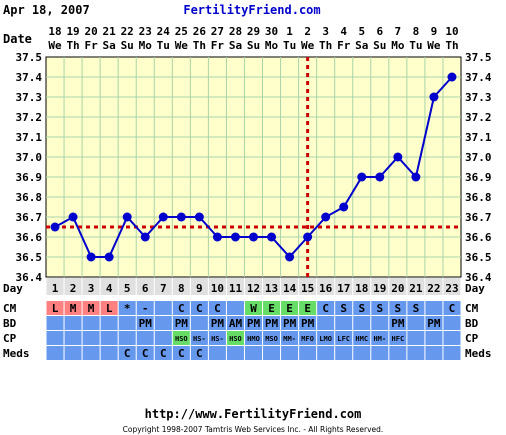 The width and height of the screenshot is (506, 435). What do you see at coordinates (451, 31) in the screenshot?
I see `date-label: 10` at bounding box center [451, 31].